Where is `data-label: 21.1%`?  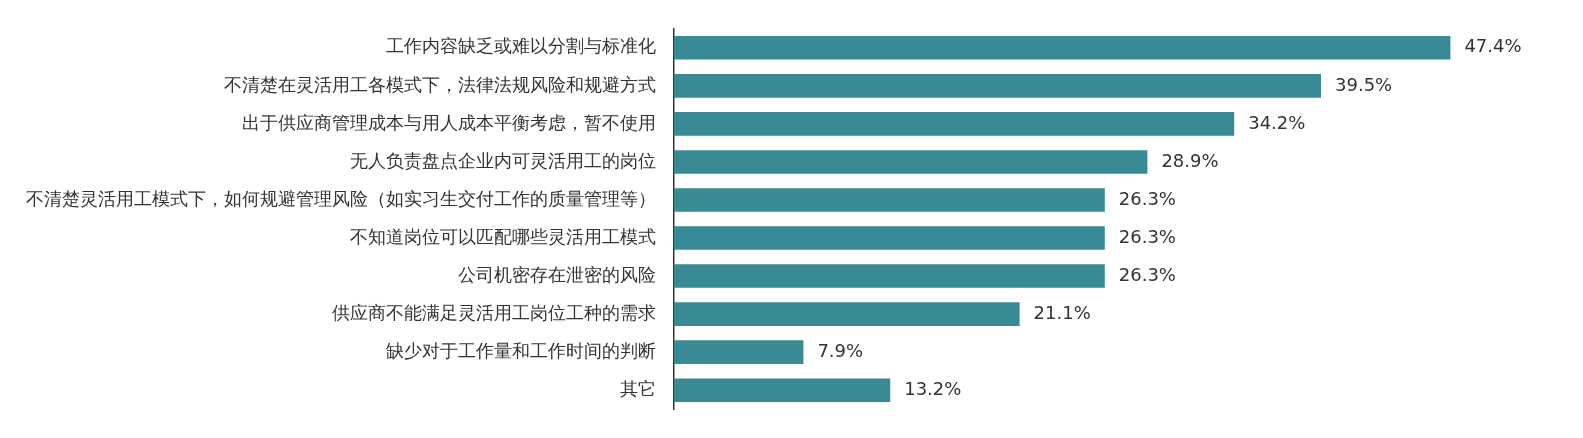
data-label: 21.1% is located at coordinates (1062, 312).